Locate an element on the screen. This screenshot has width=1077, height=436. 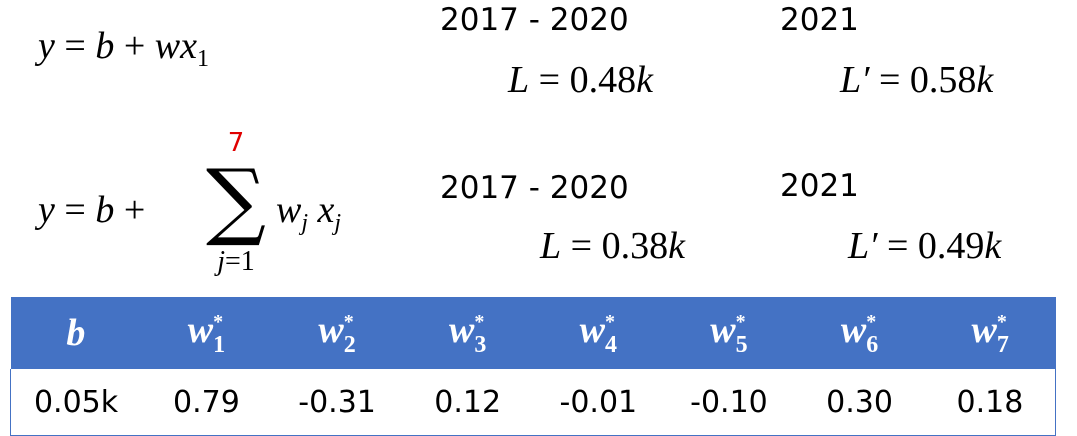
sum-lower-limit: j=1 is located at coordinates (236, 261).